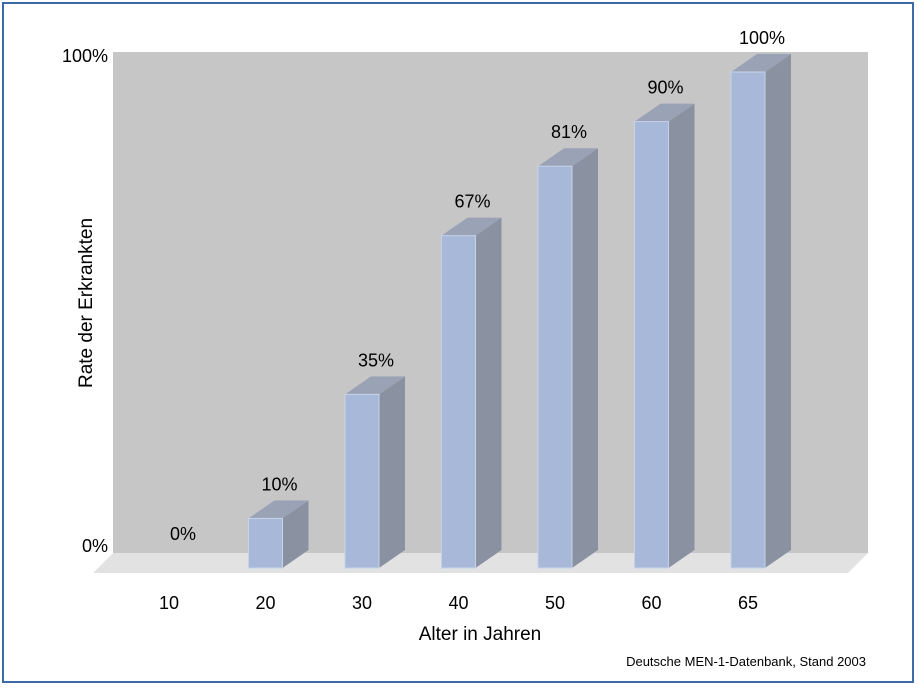 Image resolution: width=919 pixels, height=688 pixels. Describe the element at coordinates (362, 603) in the screenshot. I see `x-tick-label-30: 30` at that location.